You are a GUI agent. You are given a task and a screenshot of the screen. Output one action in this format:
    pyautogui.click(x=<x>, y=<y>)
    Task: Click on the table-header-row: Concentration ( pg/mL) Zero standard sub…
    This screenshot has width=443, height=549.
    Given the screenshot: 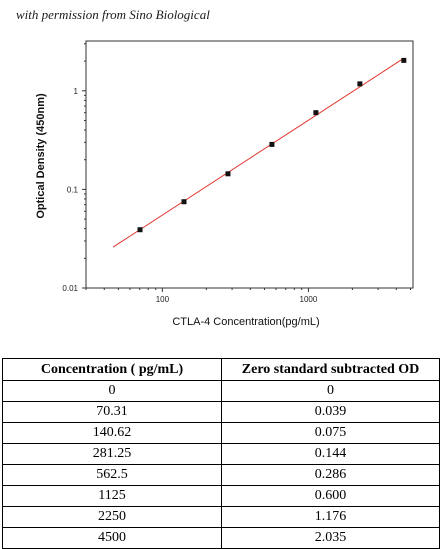 What is the action you would take?
    pyautogui.click(x=221, y=369)
    